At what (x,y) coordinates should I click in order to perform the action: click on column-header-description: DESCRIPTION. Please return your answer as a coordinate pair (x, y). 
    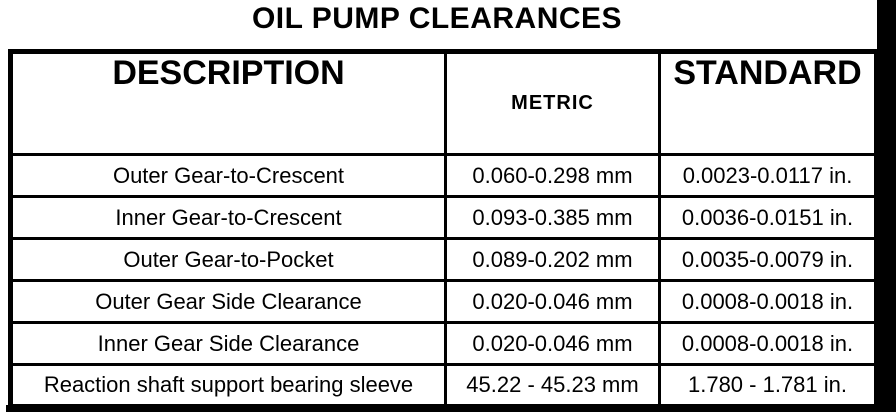
    Looking at the image, I should click on (228, 103).